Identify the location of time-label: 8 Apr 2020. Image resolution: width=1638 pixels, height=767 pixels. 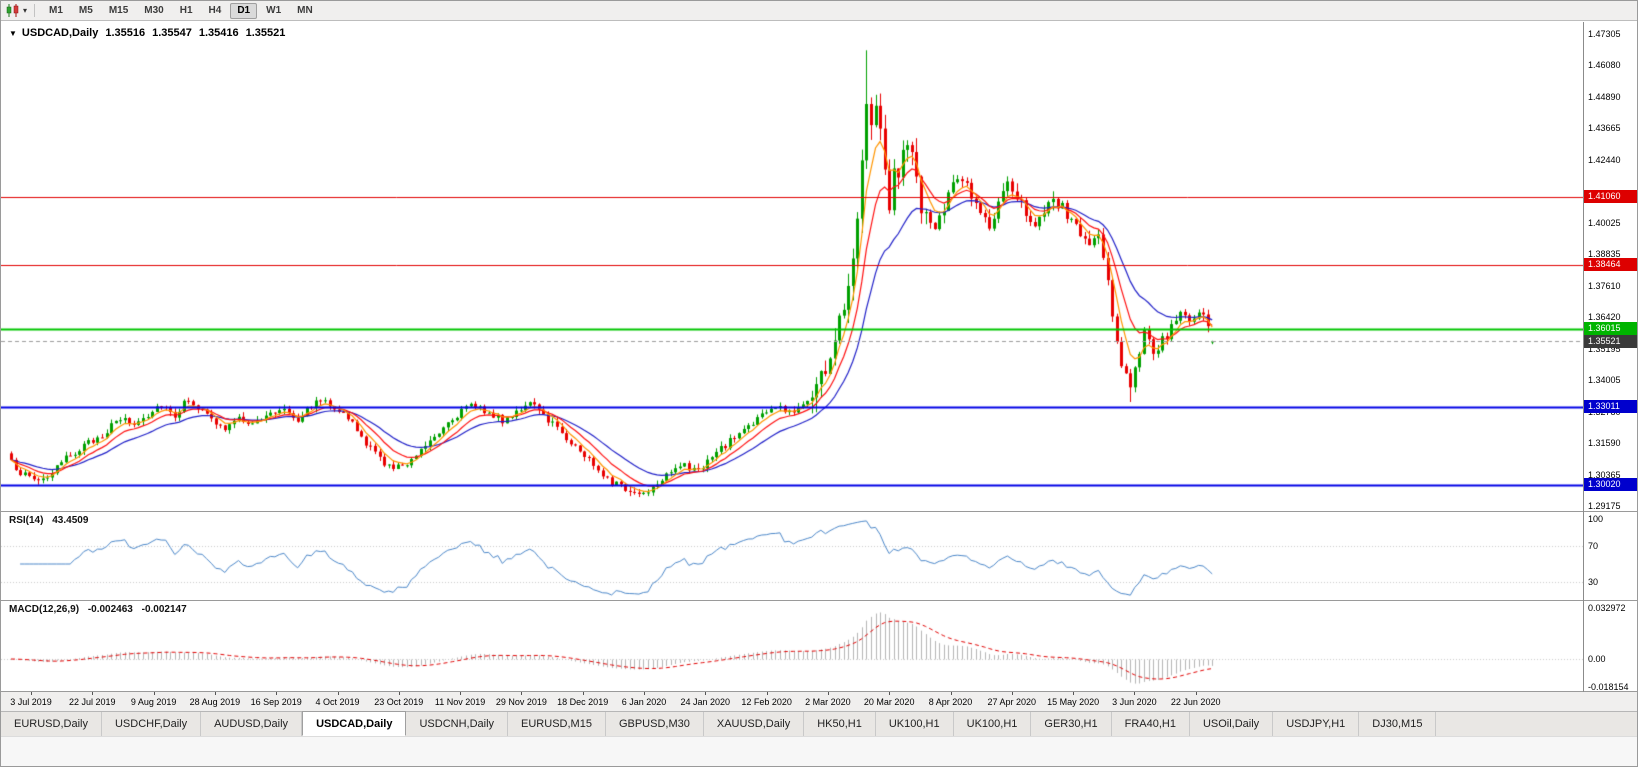
(950, 702).